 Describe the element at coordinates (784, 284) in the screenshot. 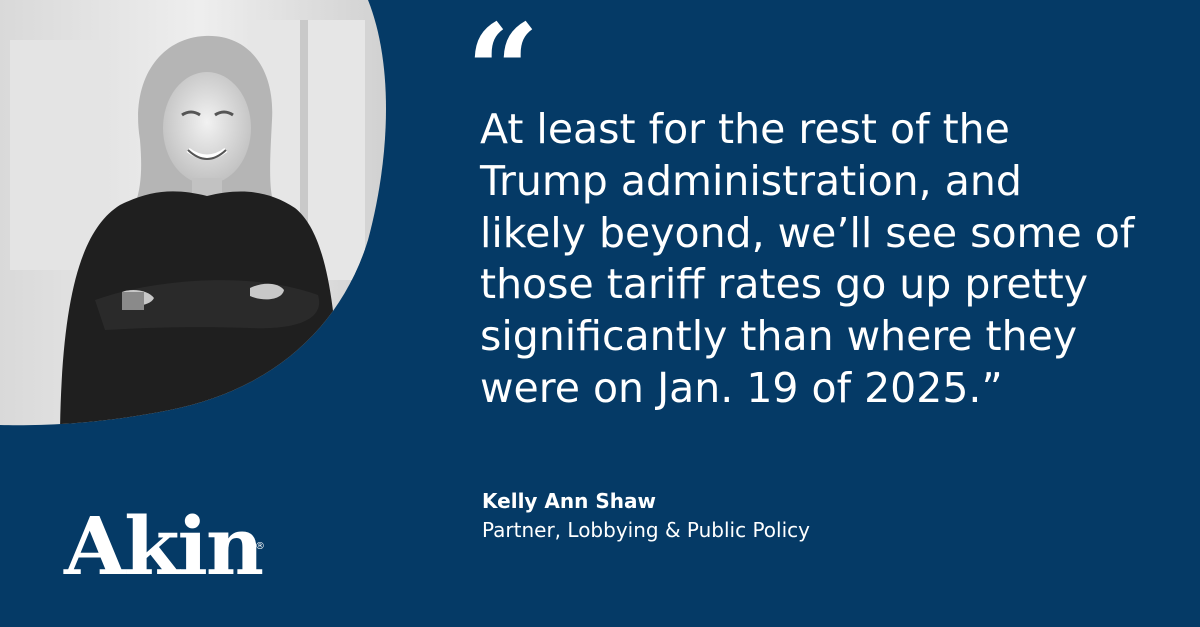

I see `quote-line: those tariff rates go up pretty` at that location.